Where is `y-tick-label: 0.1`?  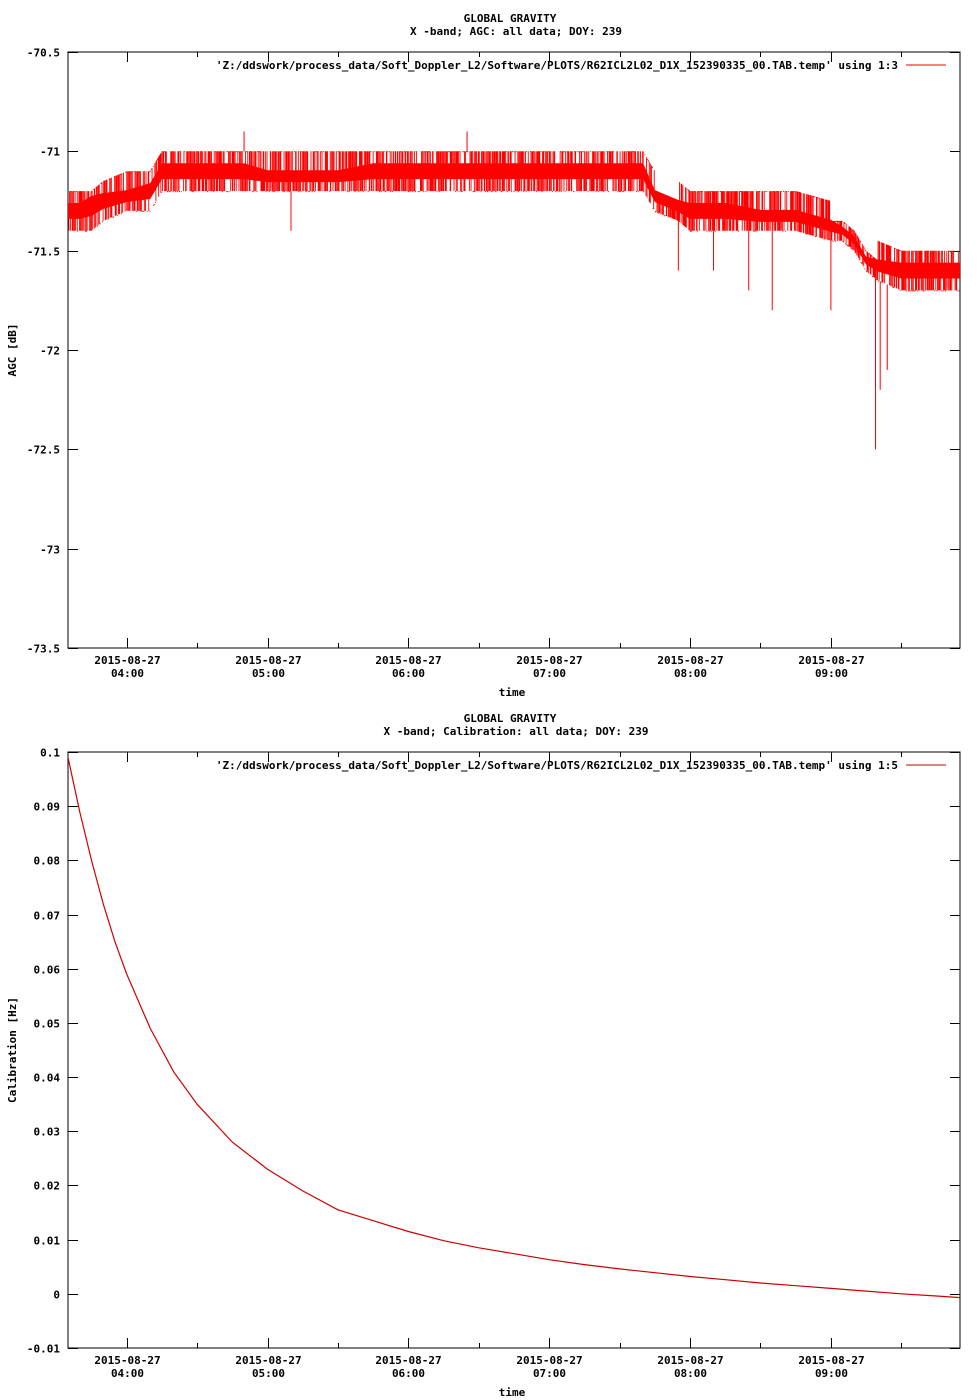 y-tick-label: 0.1 is located at coordinates (50, 753).